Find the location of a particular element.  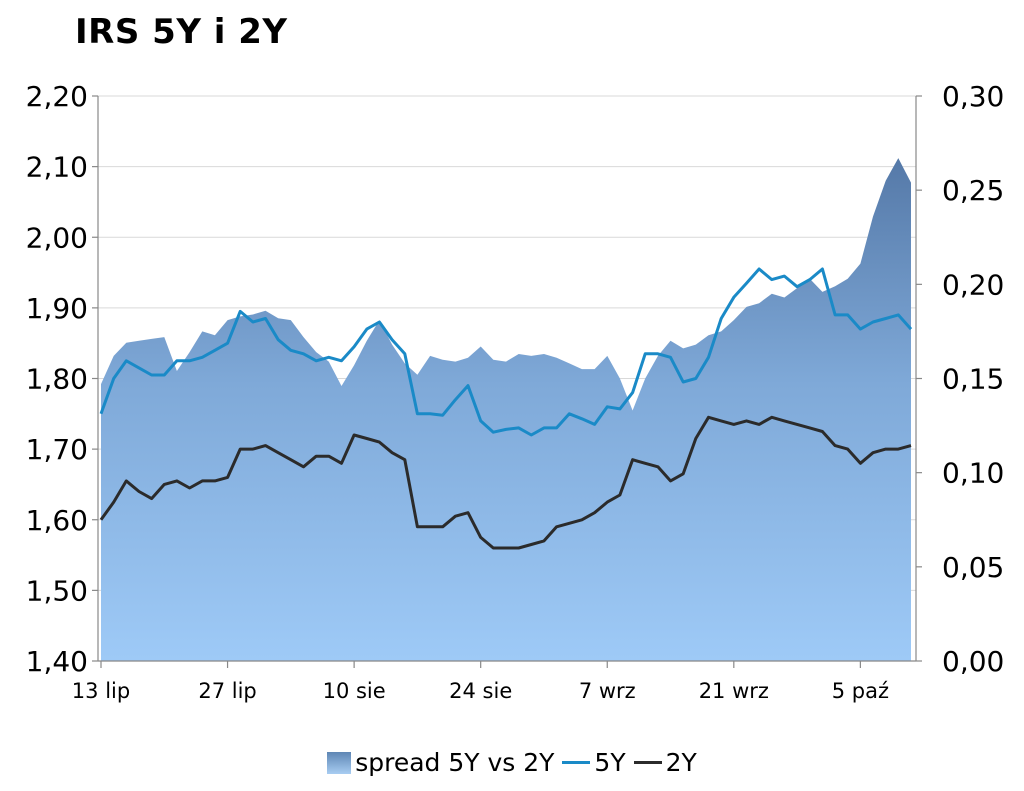

chart-title: IRS 5Y i 2Y is located at coordinates (181, 32).